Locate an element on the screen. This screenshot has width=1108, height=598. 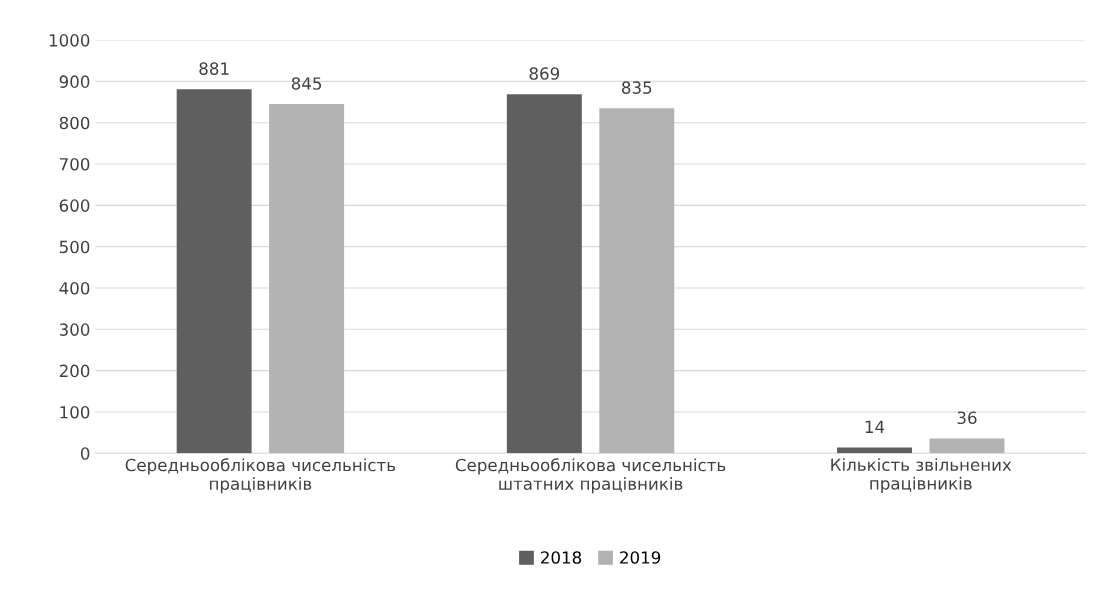
y-tick-label: 0 is located at coordinates (85, 453).